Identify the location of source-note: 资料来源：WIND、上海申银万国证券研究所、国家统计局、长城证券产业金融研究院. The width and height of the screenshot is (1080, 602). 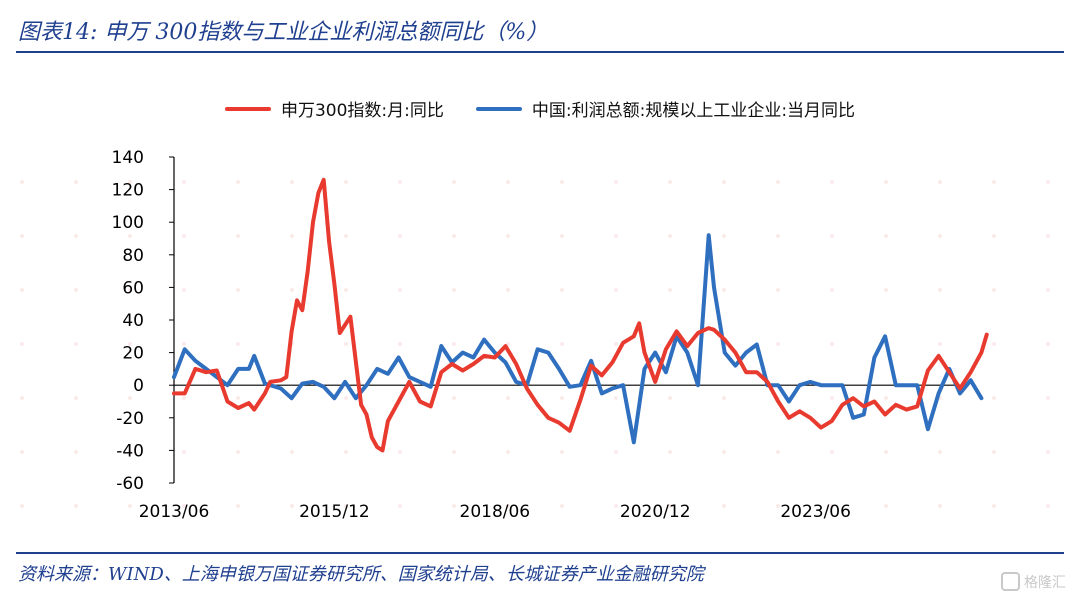
(361, 574).